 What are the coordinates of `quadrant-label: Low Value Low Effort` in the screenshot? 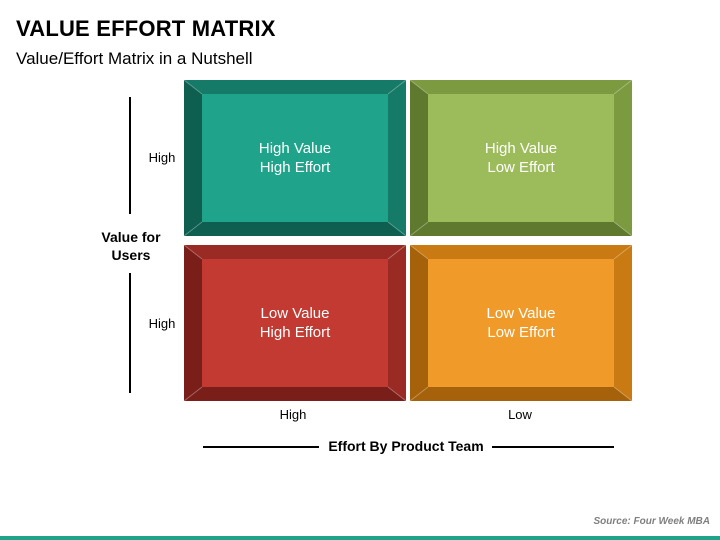 It's located at (521, 323).